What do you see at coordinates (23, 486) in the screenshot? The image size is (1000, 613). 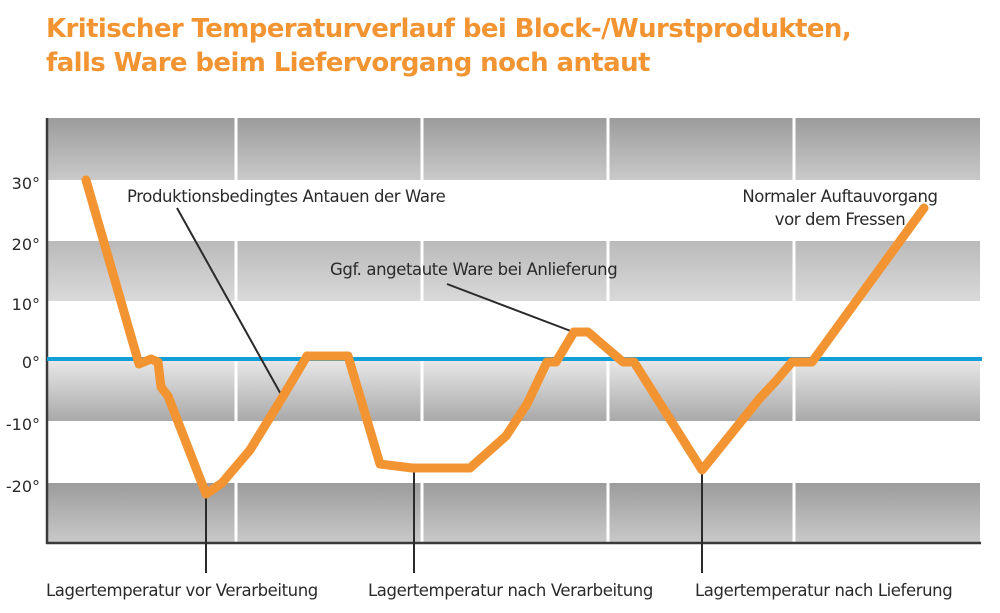 I see `y-tick: -20°` at bounding box center [23, 486].